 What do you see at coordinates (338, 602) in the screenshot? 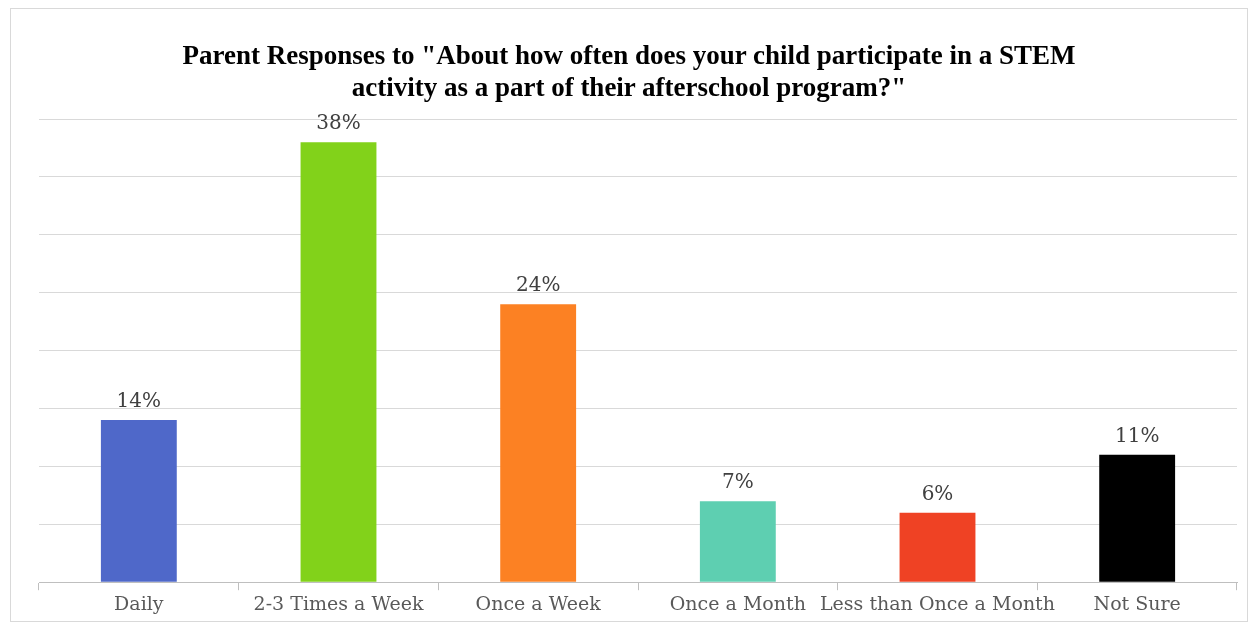
I see `x-tick-label: 2-3 Times a Week` at bounding box center [338, 602].